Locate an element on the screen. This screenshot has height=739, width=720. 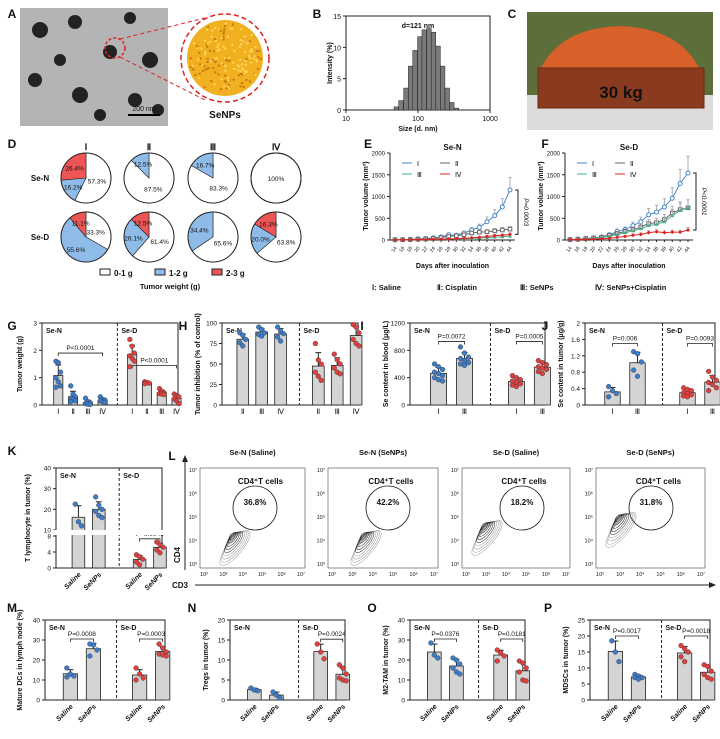
marker-diamond is located at coordinates (601, 238).